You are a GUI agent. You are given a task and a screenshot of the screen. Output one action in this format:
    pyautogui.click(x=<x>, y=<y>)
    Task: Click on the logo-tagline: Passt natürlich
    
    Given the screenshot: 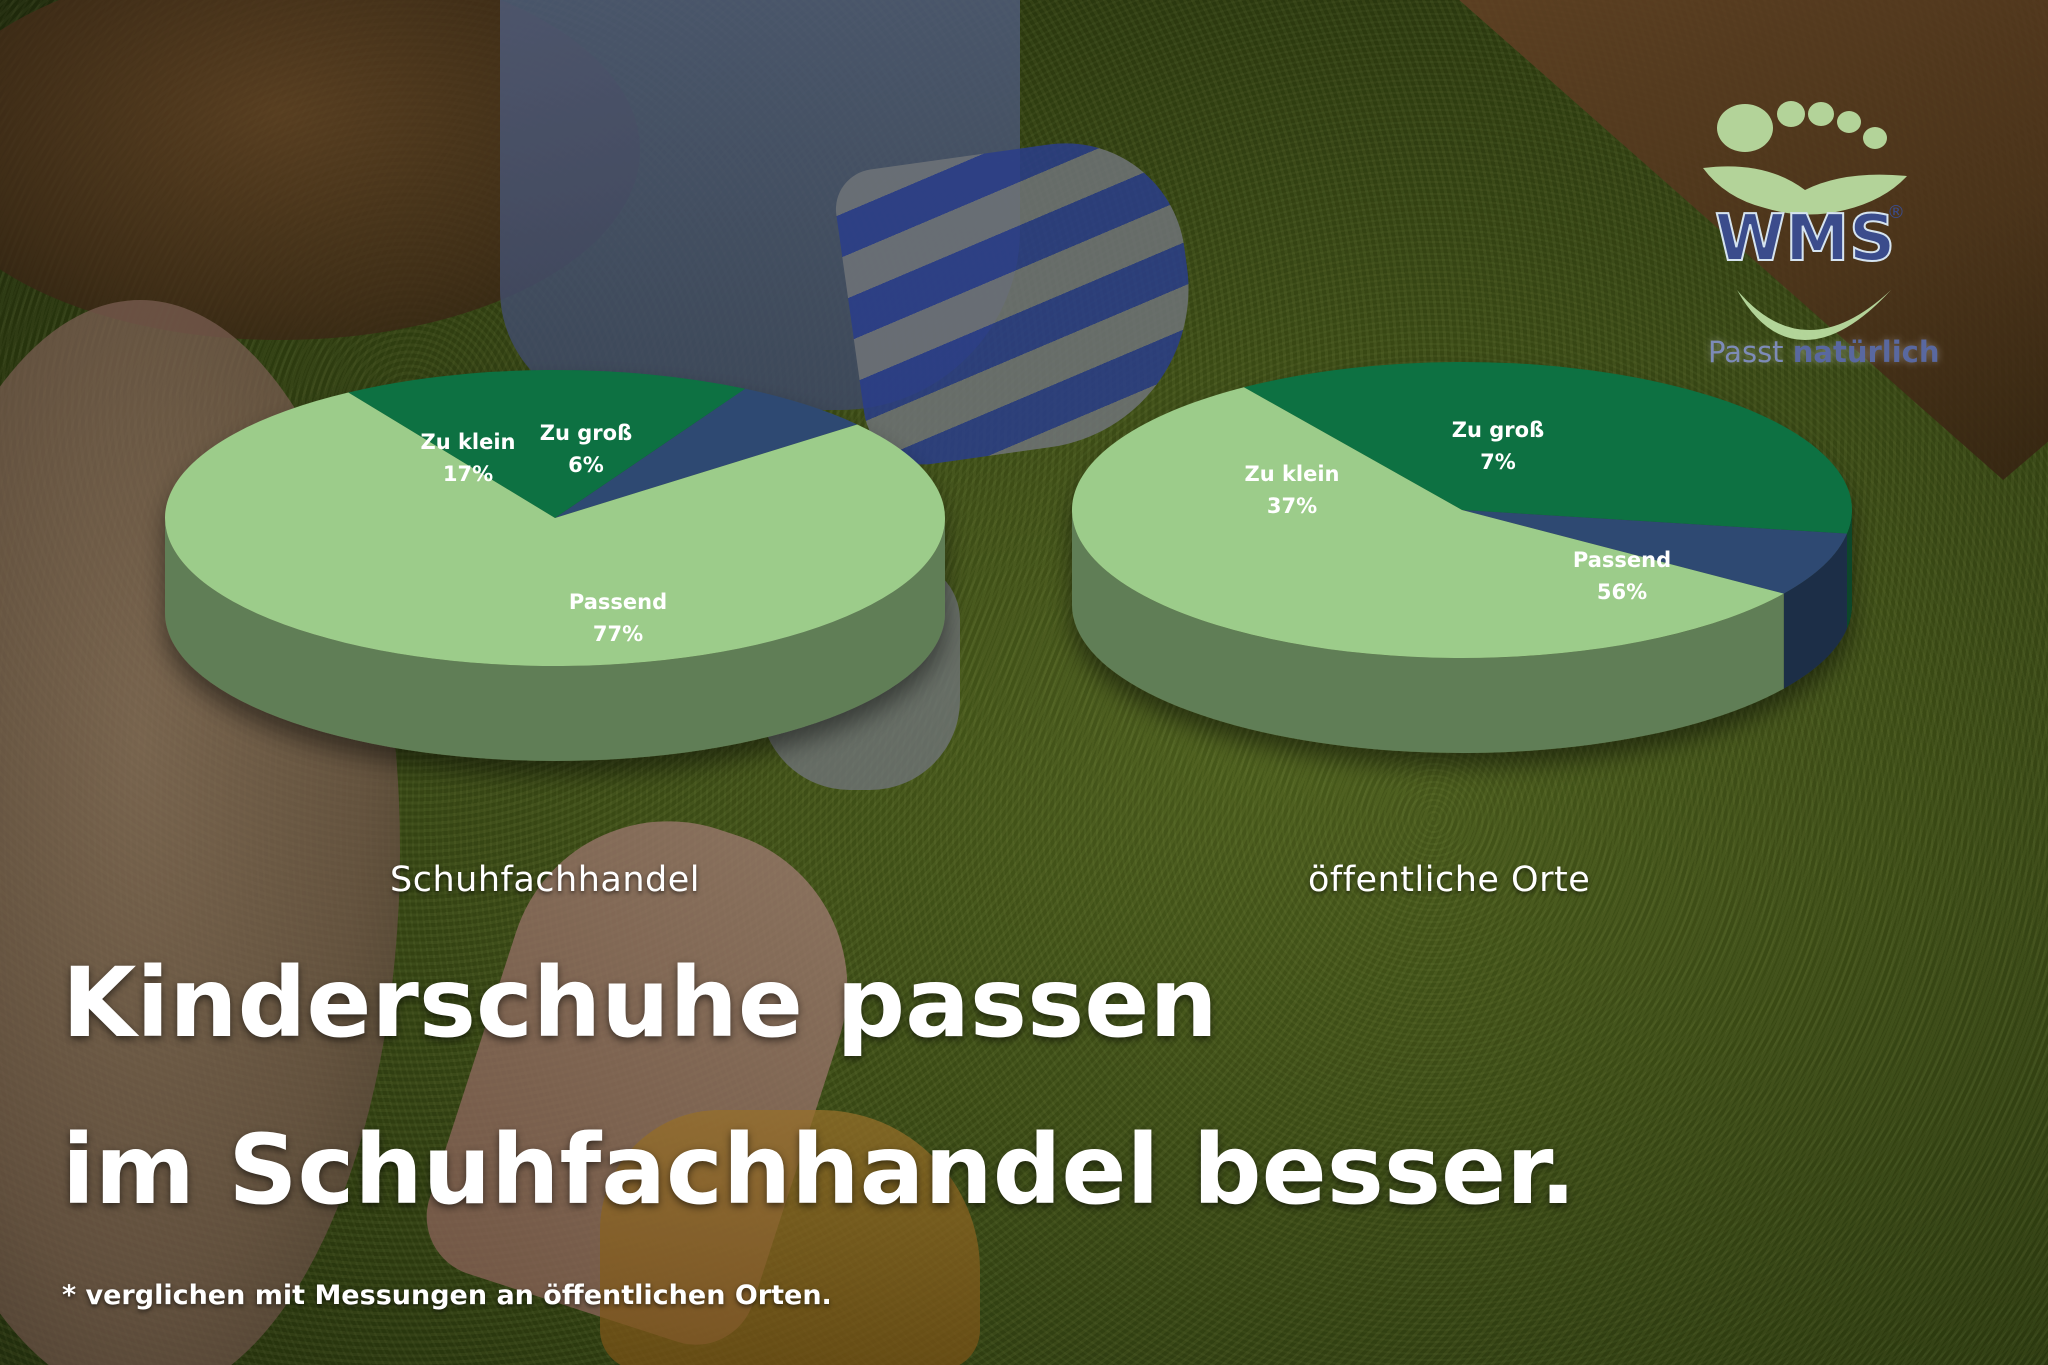 What is the action you would take?
    pyautogui.click(x=1824, y=352)
    